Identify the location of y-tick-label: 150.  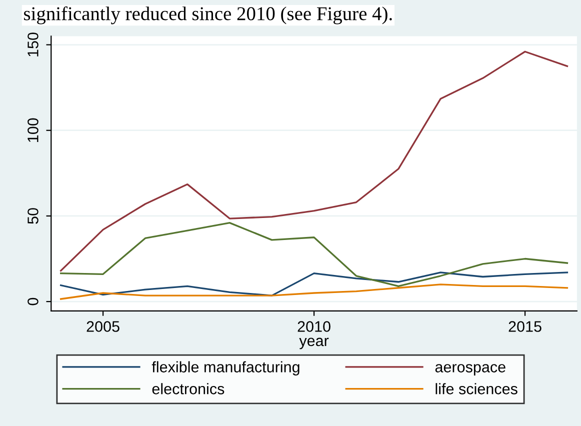
(33, 44).